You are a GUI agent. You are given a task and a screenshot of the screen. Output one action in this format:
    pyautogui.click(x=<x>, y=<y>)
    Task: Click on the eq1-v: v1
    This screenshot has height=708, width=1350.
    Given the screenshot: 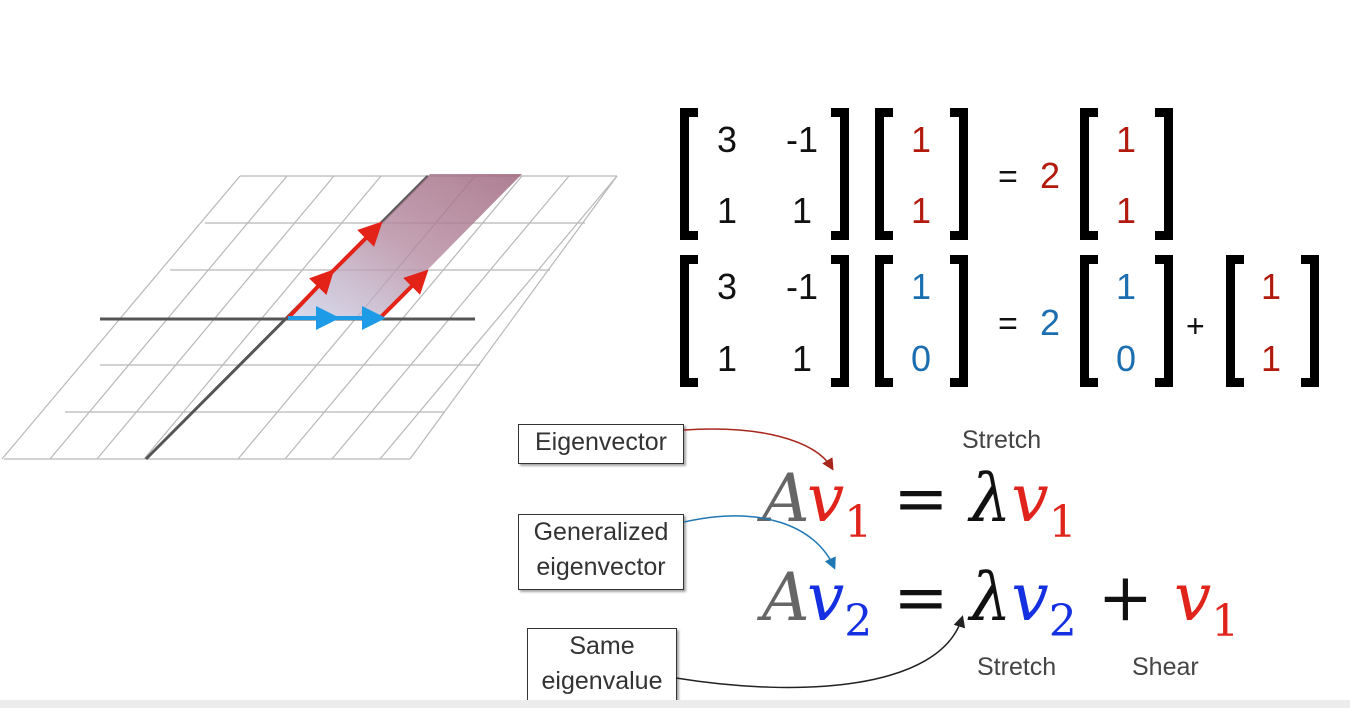 What is the action you would take?
    pyautogui.click(x=840, y=504)
    